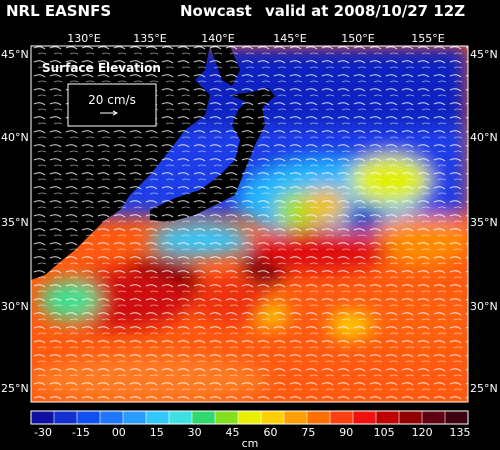 This screenshot has width=500, height=450. I want to click on colorbar-label: 135, so click(460, 432).